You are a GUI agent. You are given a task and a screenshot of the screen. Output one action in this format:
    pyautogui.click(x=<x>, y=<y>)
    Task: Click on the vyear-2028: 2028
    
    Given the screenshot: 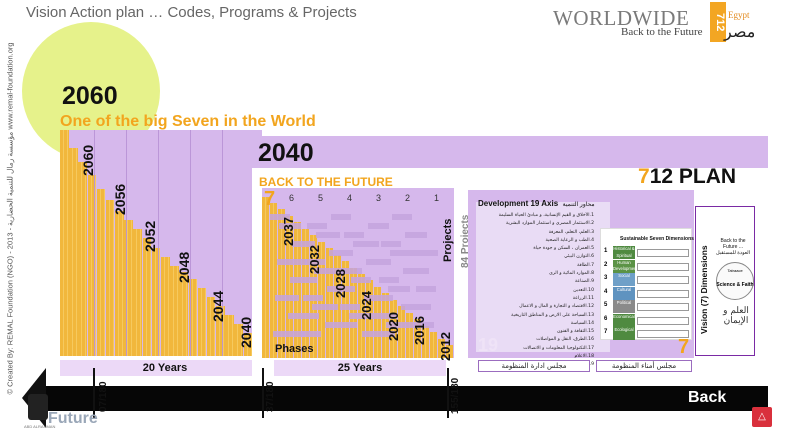 What is the action you would take?
    pyautogui.click(x=340, y=283)
    